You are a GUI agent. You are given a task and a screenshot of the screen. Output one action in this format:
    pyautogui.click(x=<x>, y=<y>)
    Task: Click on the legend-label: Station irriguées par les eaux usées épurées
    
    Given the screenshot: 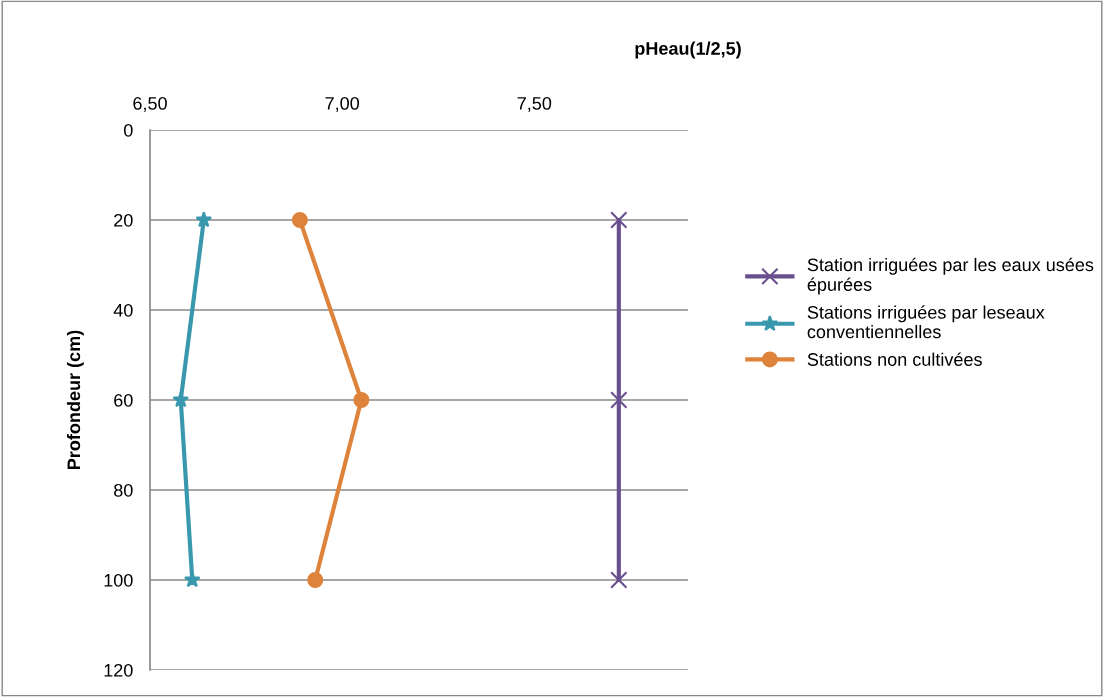 What is the action you would take?
    pyautogui.click(x=950, y=276)
    